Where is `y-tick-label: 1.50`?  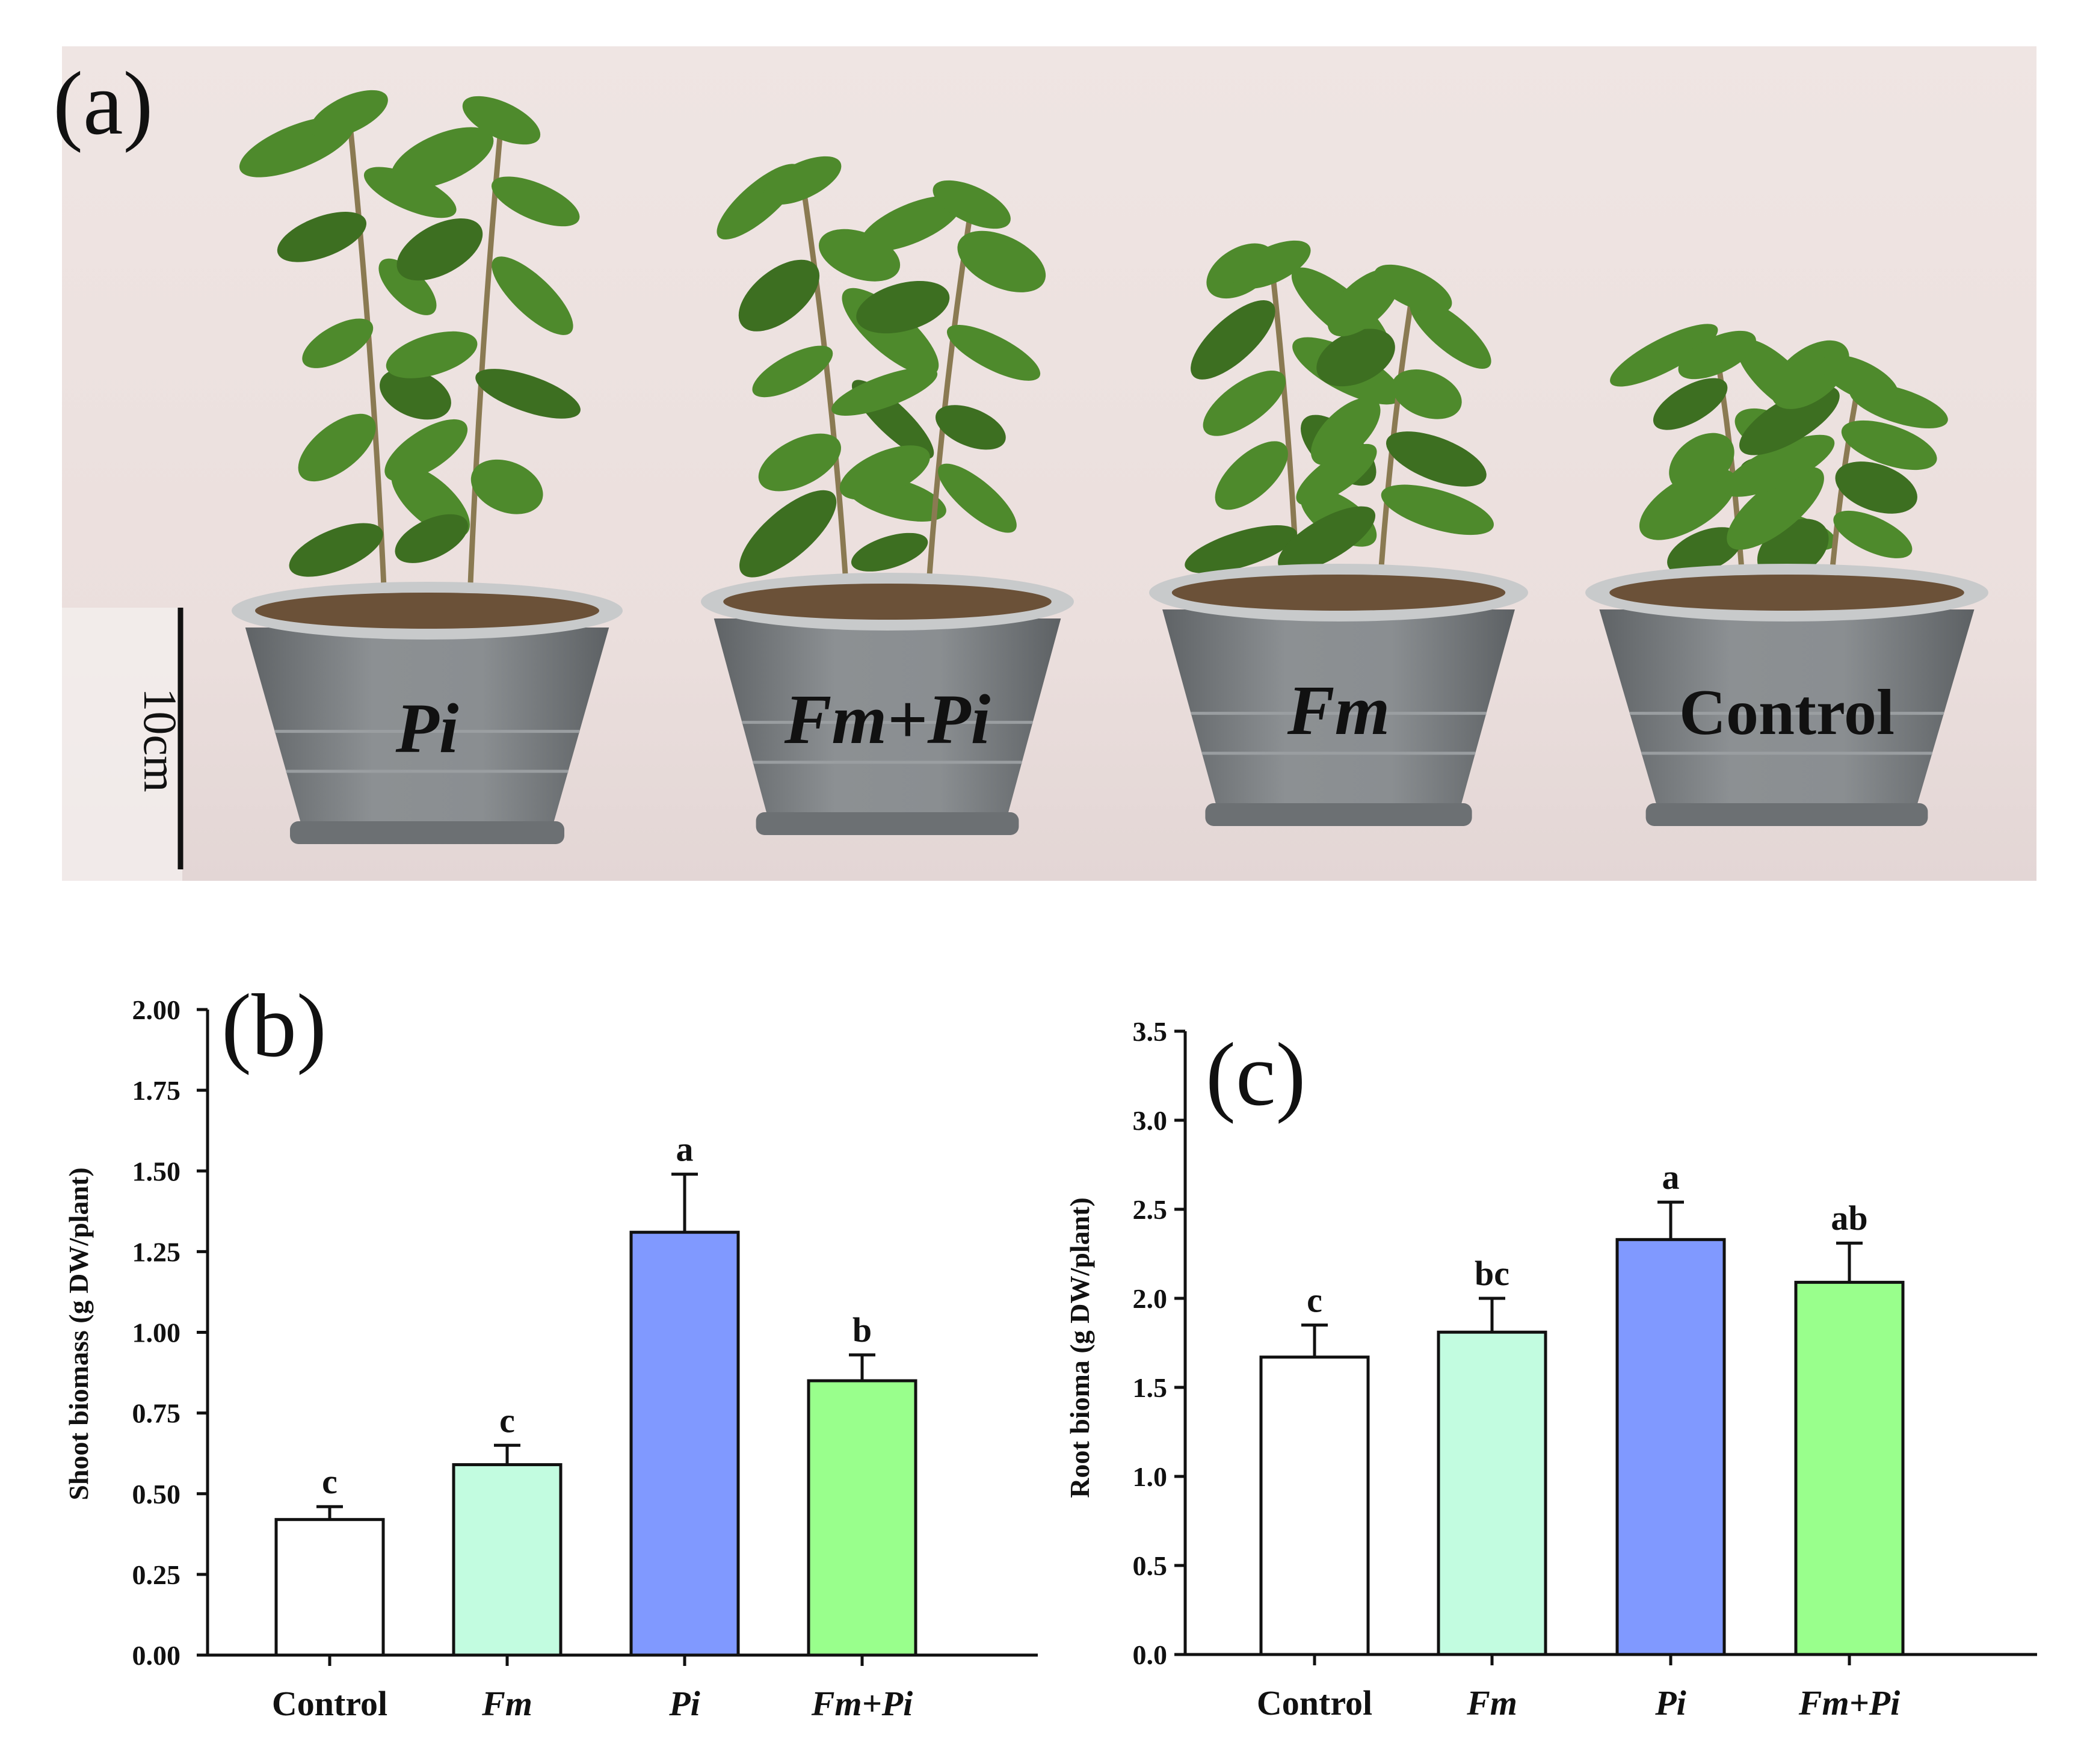
y-tick-label: 1.50 is located at coordinates (156, 1171).